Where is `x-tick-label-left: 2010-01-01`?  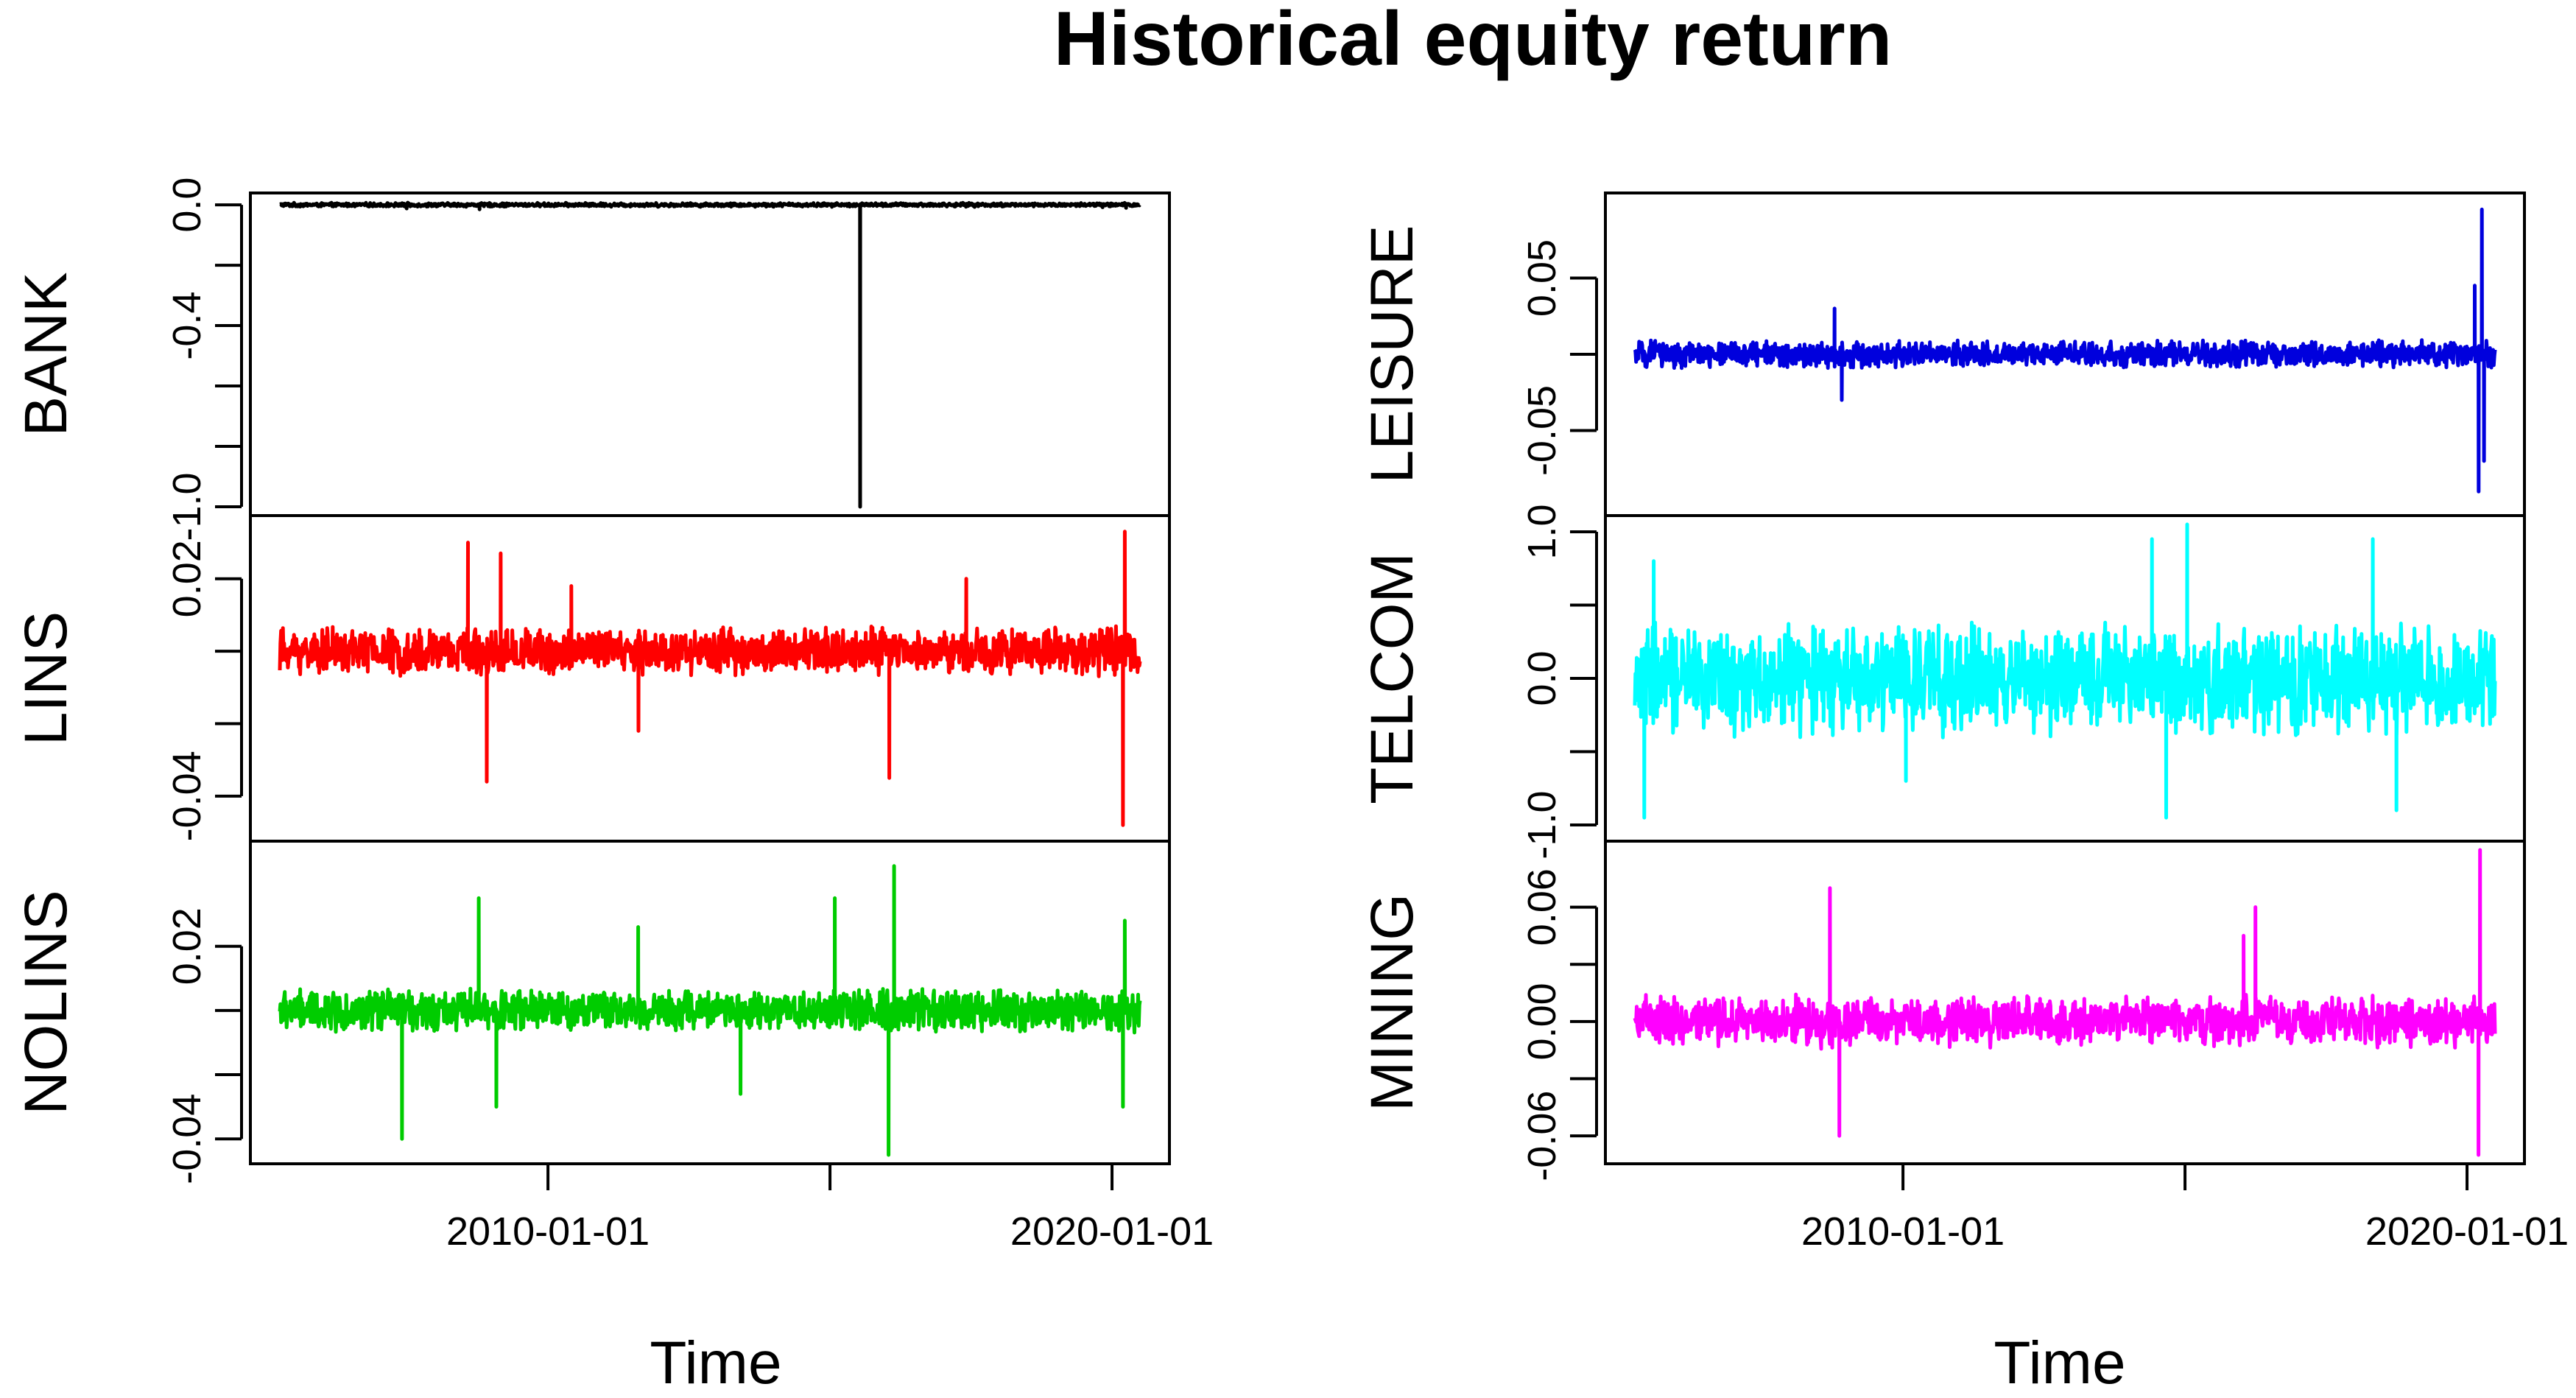
x-tick-label-left: 2010-01-01 is located at coordinates (548, 1231).